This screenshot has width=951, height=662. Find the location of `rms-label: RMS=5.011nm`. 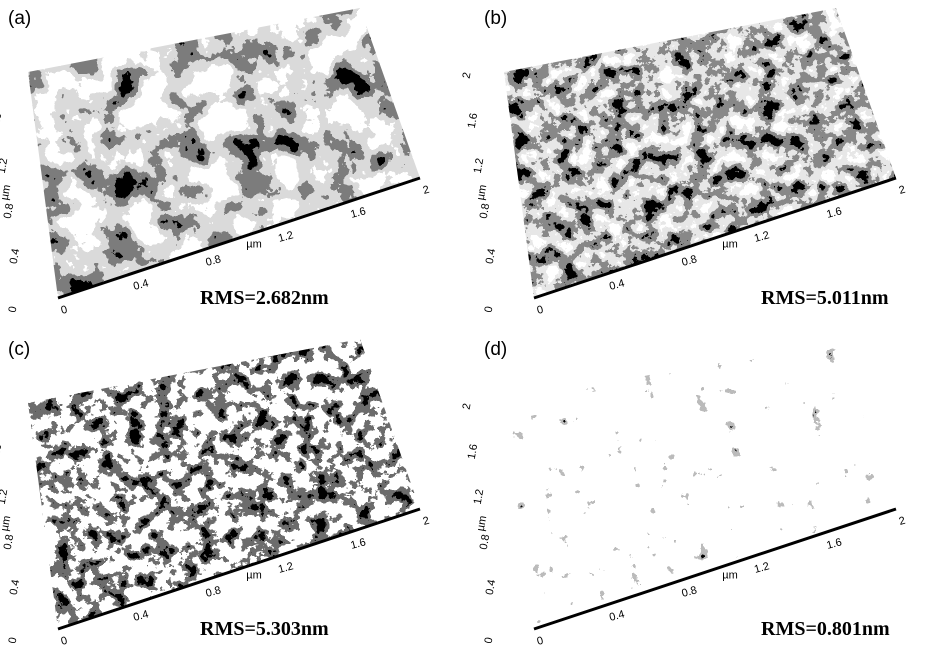

rms-label: RMS=5.011nm is located at coordinates (825, 298).